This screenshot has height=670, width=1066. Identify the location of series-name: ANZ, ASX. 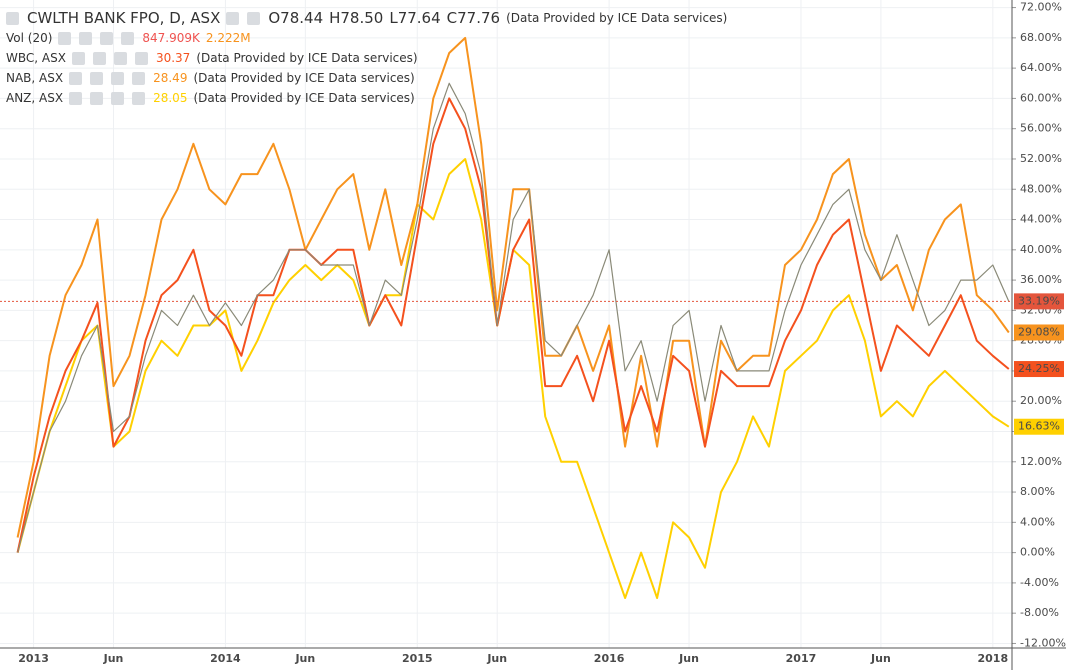
(35, 98).